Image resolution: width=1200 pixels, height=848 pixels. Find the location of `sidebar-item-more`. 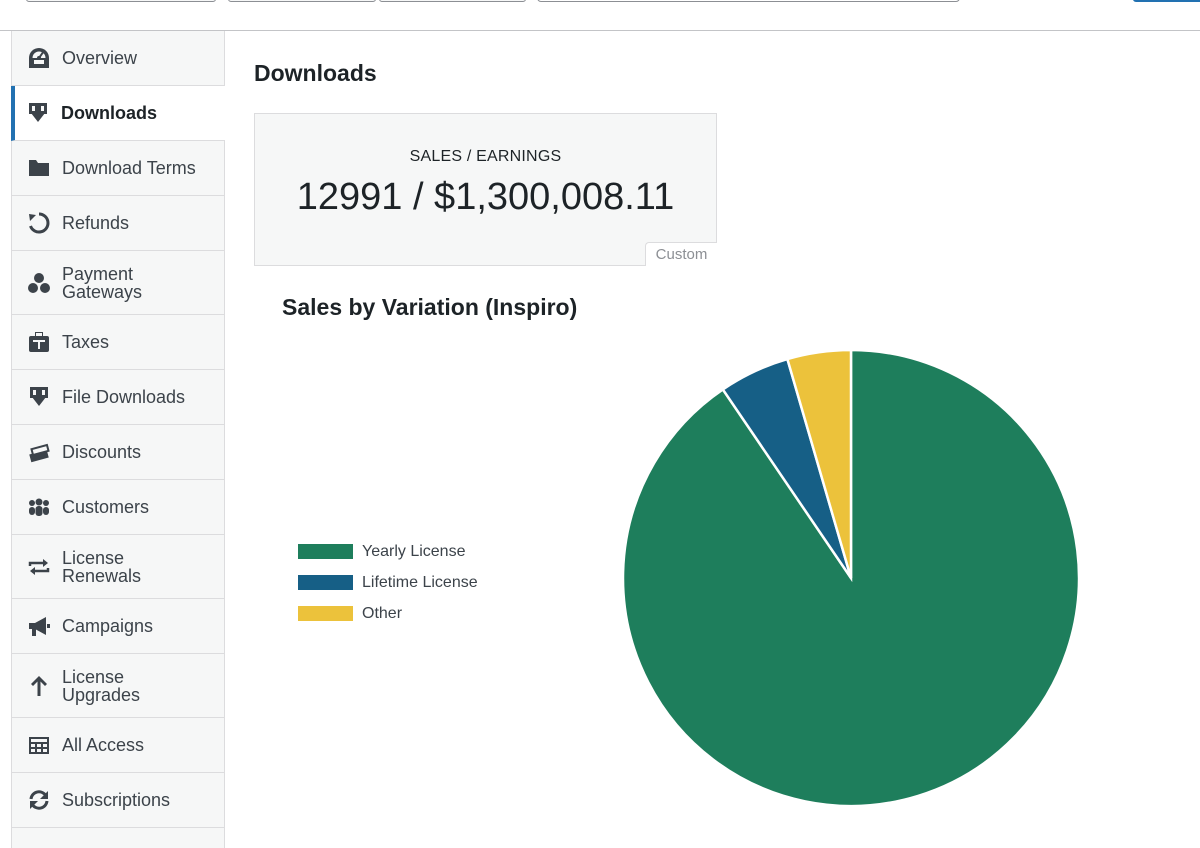

sidebar-item-more is located at coordinates (118, 838).